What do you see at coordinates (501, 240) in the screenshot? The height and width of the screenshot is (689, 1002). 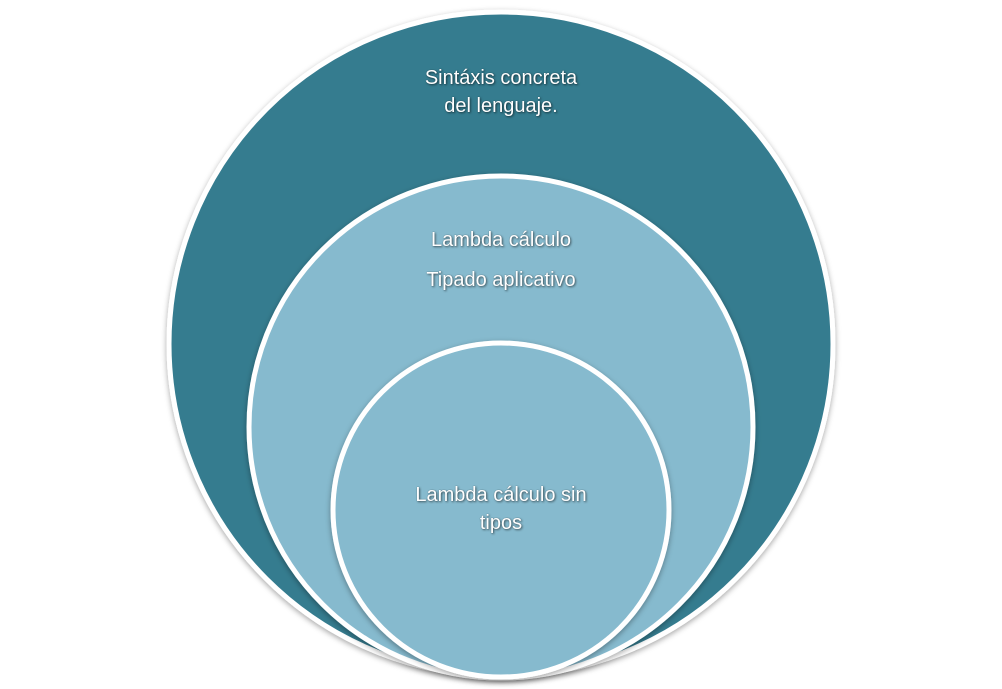 I see `middle-label-line1: Lambda cálculo` at bounding box center [501, 240].